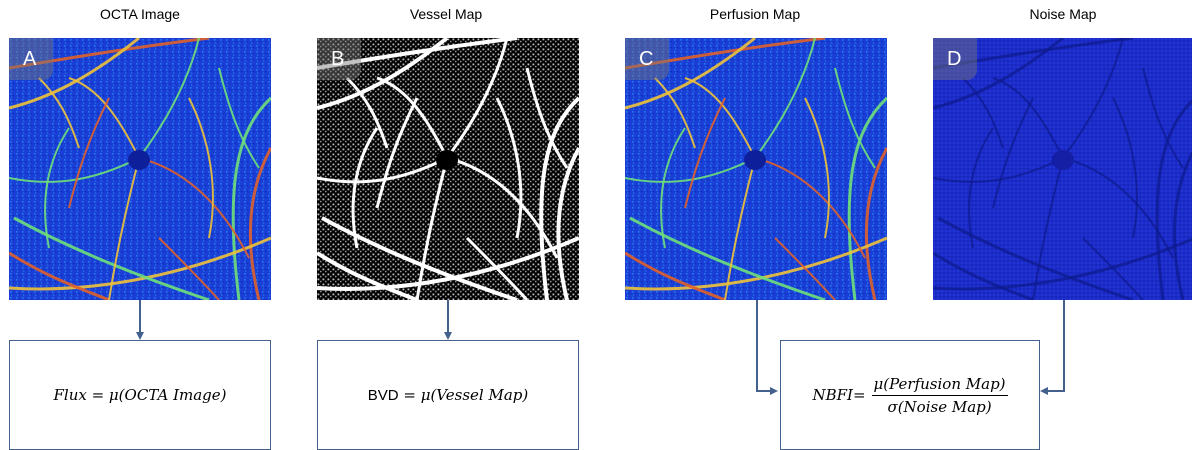 The width and height of the screenshot is (1192, 450). Describe the element at coordinates (755, 14) in the screenshot. I see `panel-title-perfusion: Perfusion Map` at that location.